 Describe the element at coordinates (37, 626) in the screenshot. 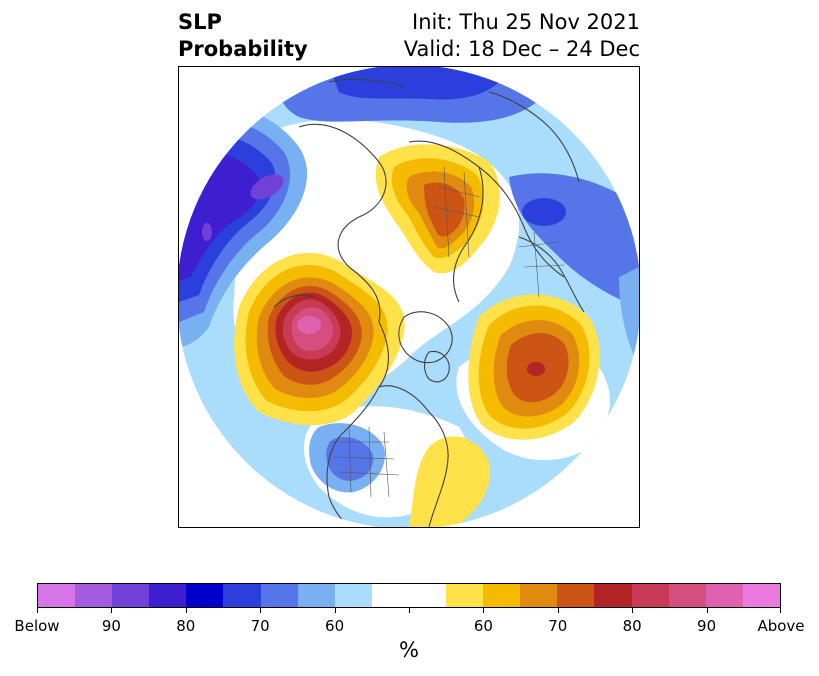

I see `colorbar-tick-label: Below` at that location.